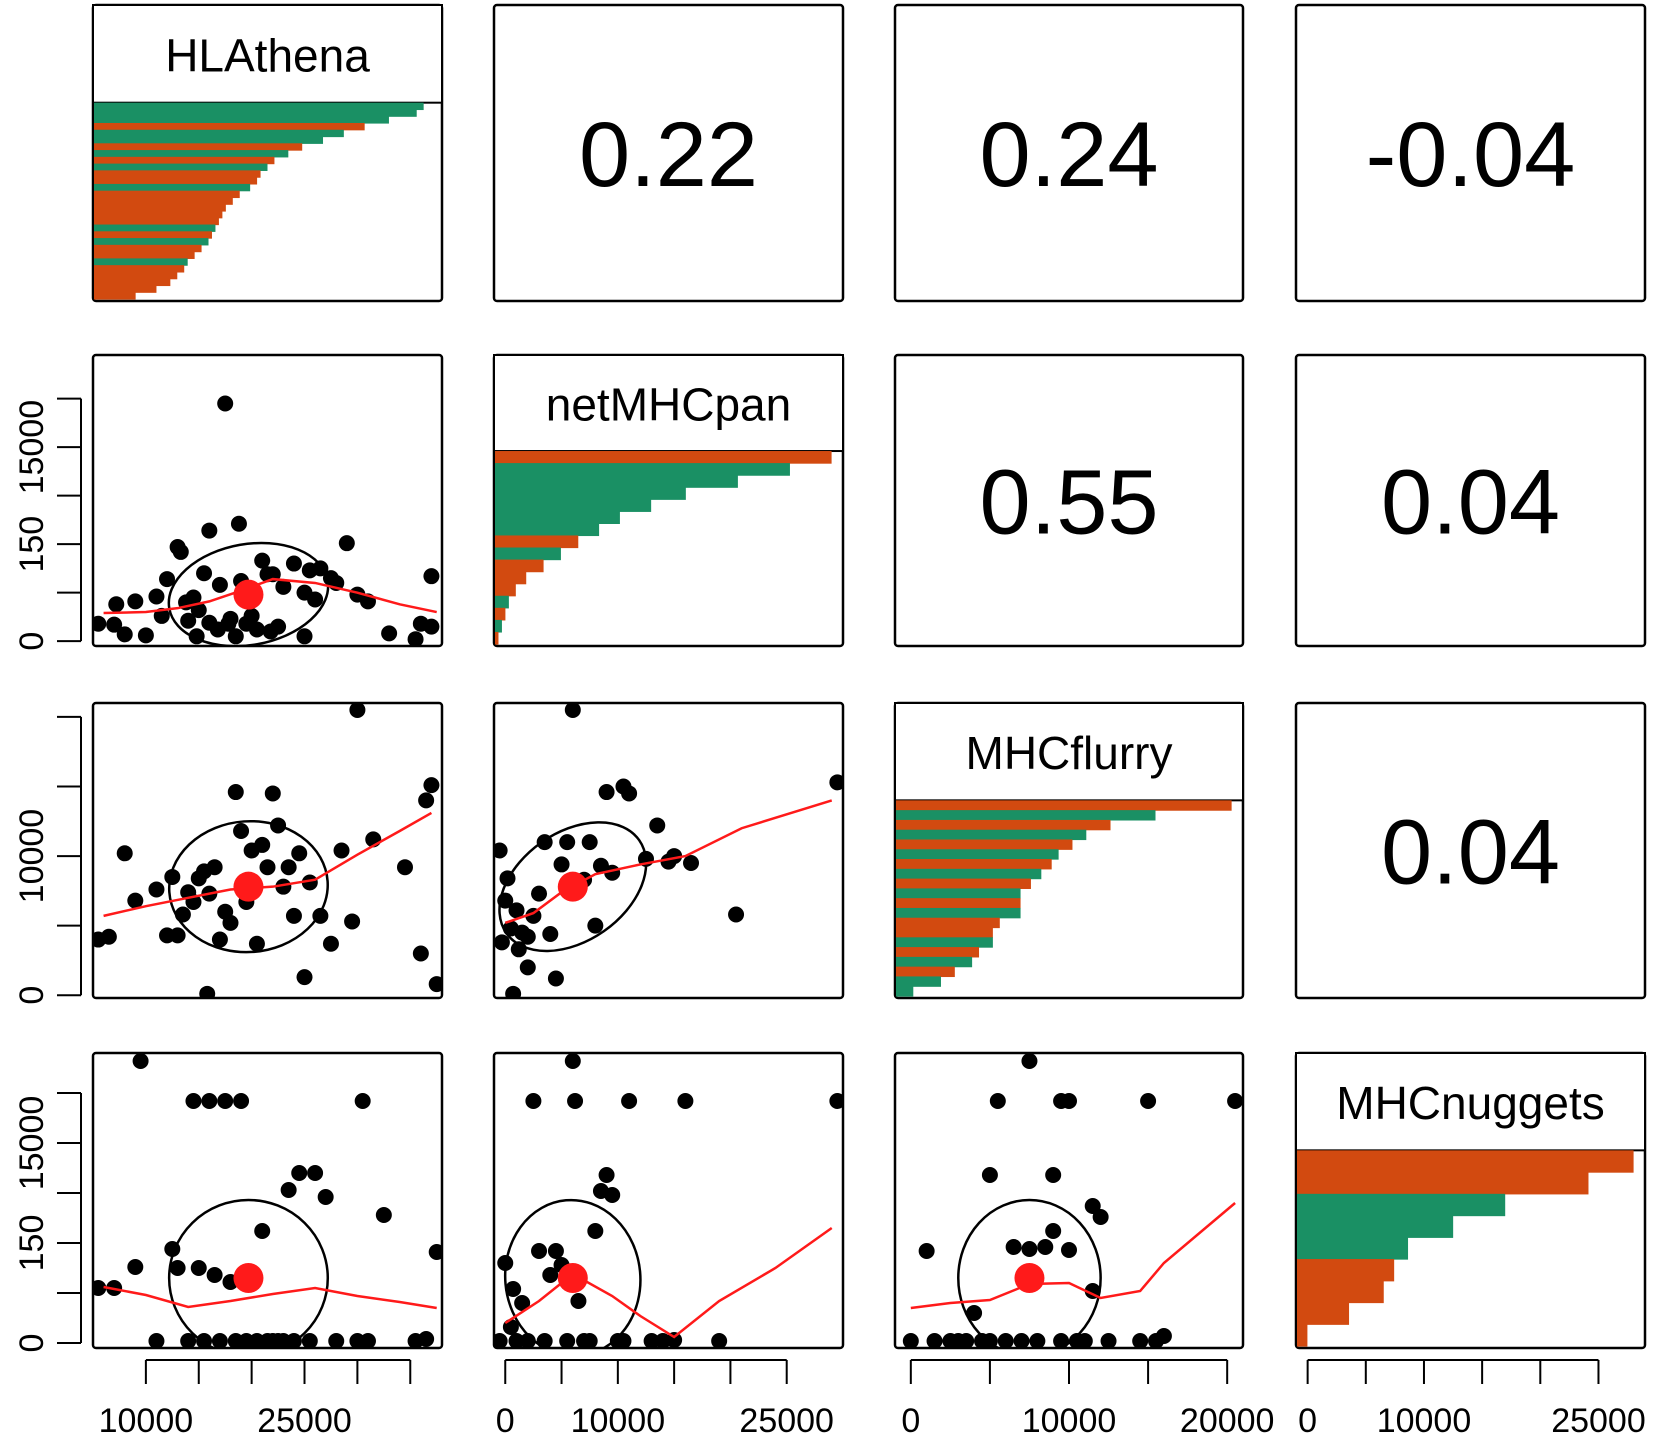 The image size is (1654, 1447). What do you see at coordinates (668, 499) in the screenshot?
I see `diag-panel-netMHCpan: netMHCpan` at bounding box center [668, 499].